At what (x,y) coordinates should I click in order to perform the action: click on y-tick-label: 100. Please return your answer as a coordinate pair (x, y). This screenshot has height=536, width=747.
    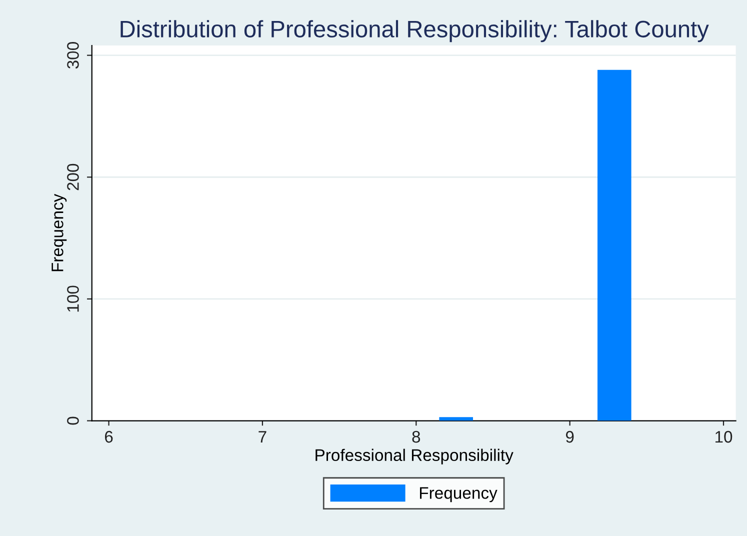
    Looking at the image, I should click on (73, 299).